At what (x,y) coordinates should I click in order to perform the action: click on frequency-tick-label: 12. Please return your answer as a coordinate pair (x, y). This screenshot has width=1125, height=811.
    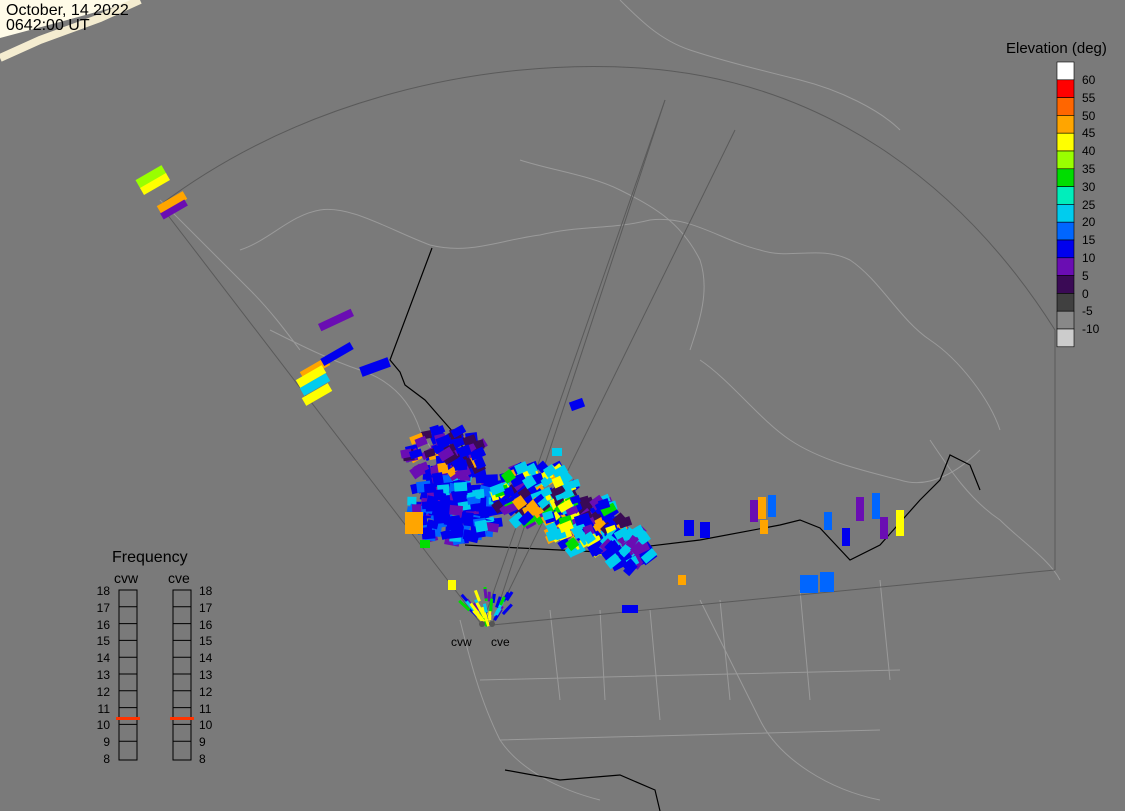
    Looking at the image, I should click on (206, 691).